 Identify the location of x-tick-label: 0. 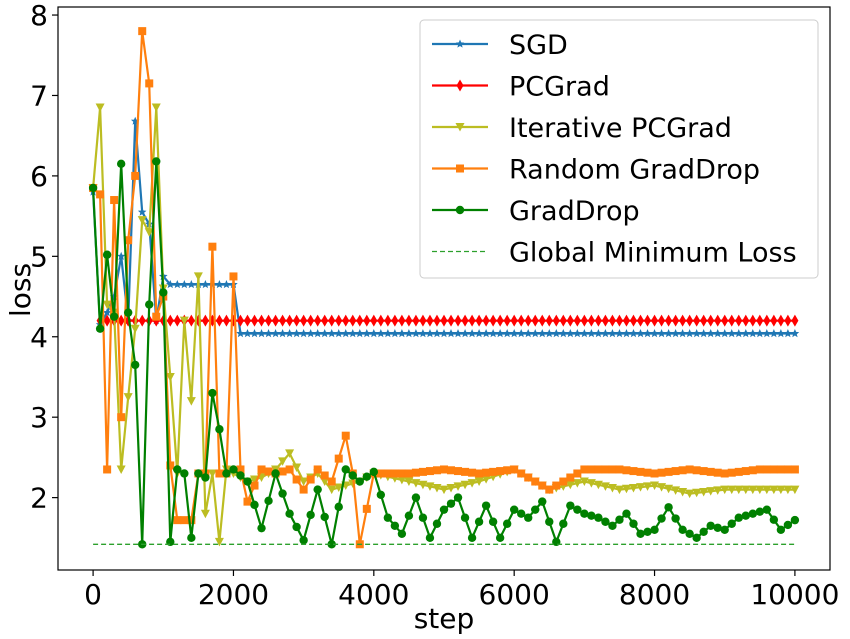
(93, 594).